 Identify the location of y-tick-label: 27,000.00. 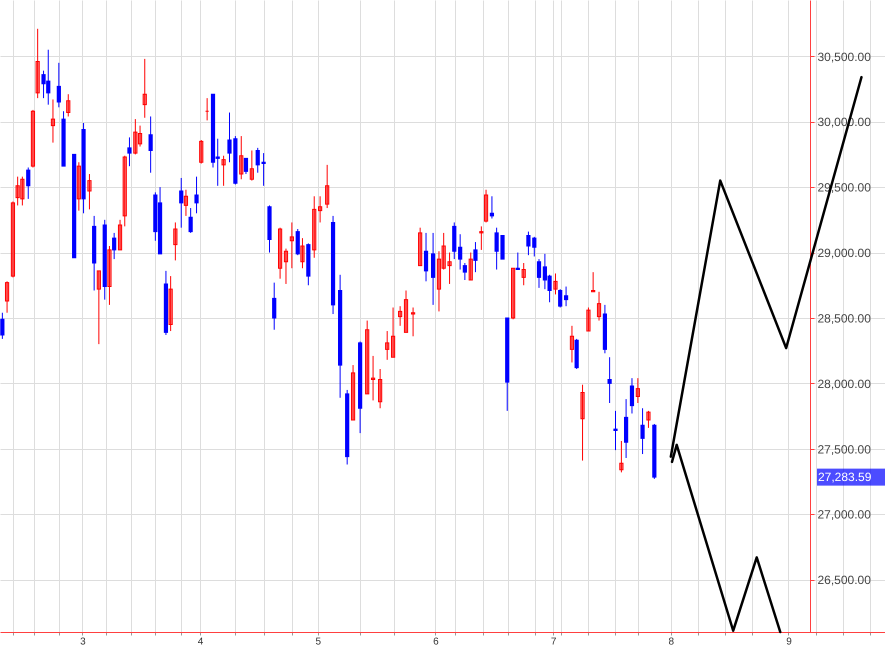
(845, 515).